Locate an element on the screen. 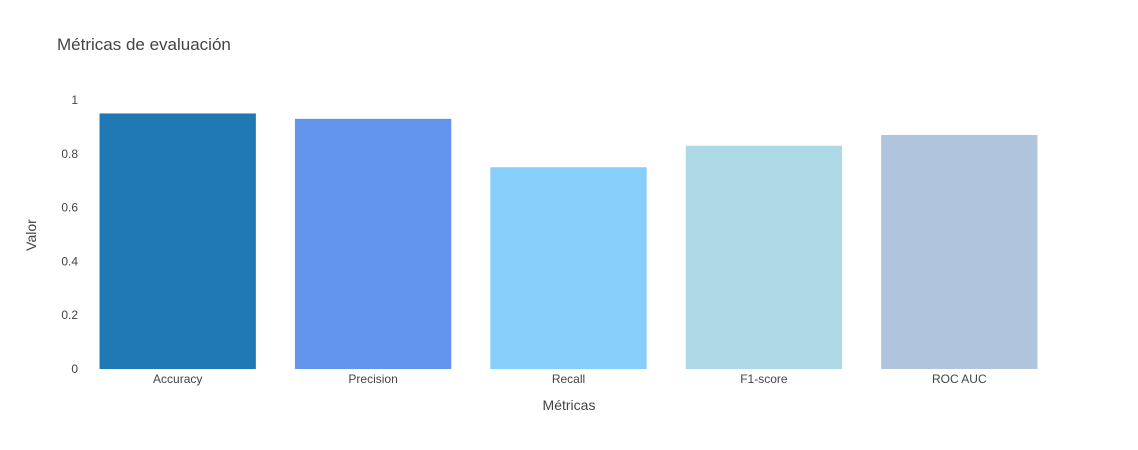  y-axis-ticks: 0 0.2 0.4 0.6 0.8 1 is located at coordinates (69, 234).